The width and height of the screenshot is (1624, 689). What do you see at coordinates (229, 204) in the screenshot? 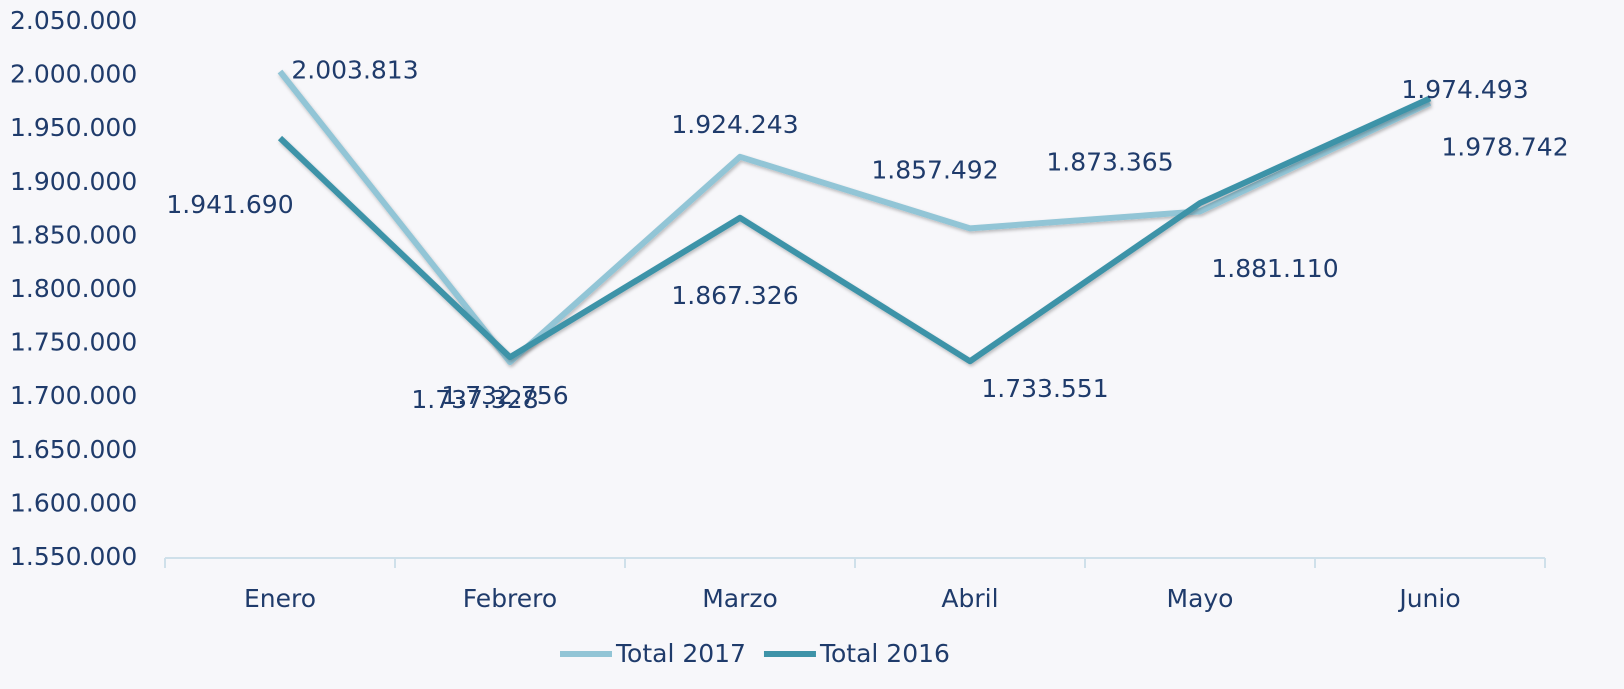
I see `data-label: 1.941.690` at bounding box center [229, 204].